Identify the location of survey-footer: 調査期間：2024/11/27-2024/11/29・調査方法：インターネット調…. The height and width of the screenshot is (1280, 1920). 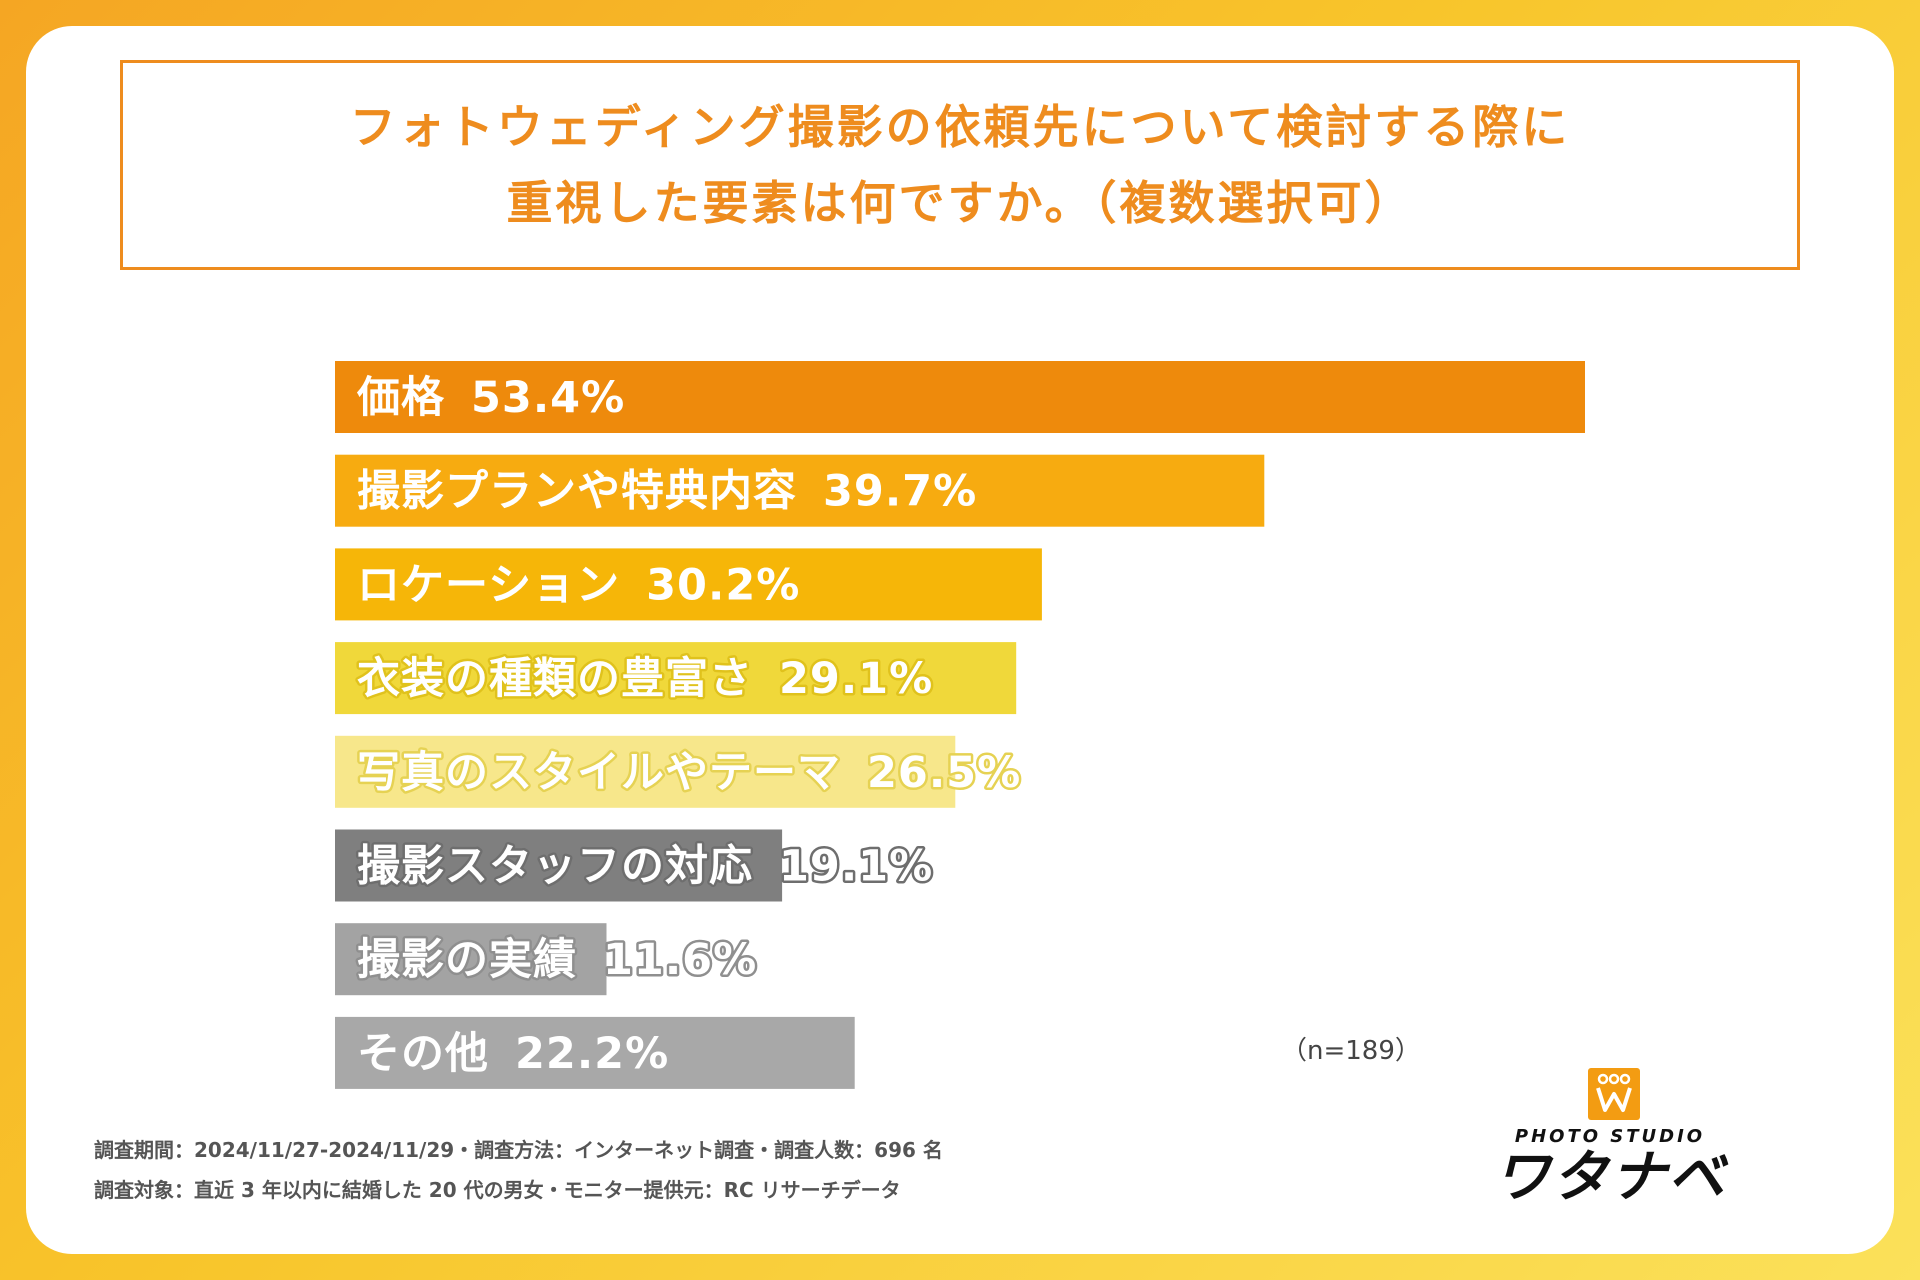
(518, 1170).